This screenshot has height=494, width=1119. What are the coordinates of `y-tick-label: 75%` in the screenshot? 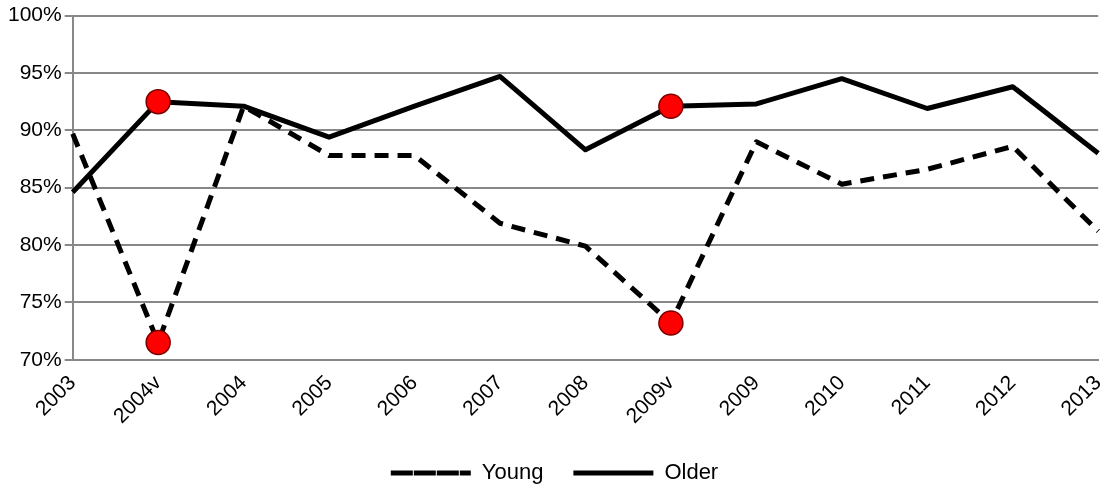 It's located at (40, 301).